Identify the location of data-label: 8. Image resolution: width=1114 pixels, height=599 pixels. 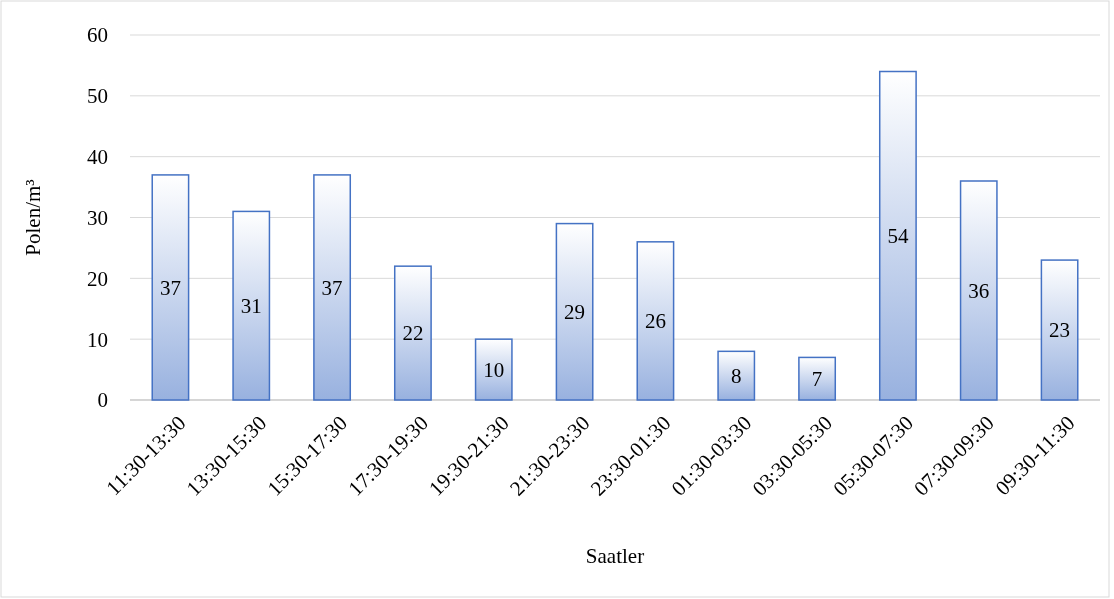
(736, 376).